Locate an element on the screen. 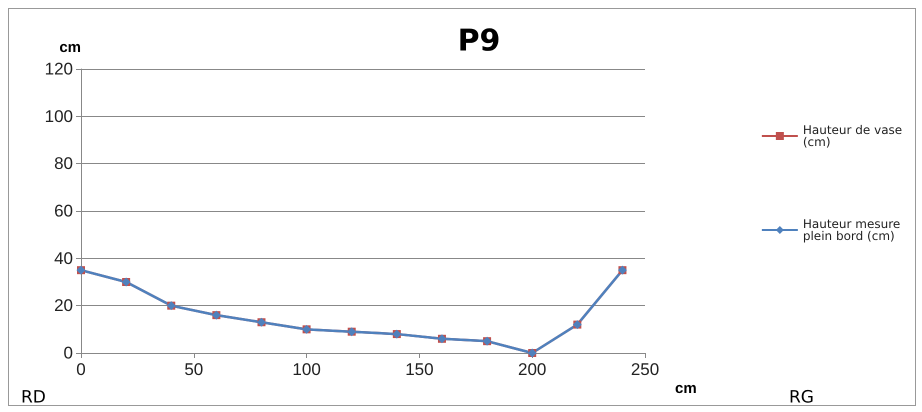  legend-label: Hauteur de vase (cm) is located at coordinates (854, 136).